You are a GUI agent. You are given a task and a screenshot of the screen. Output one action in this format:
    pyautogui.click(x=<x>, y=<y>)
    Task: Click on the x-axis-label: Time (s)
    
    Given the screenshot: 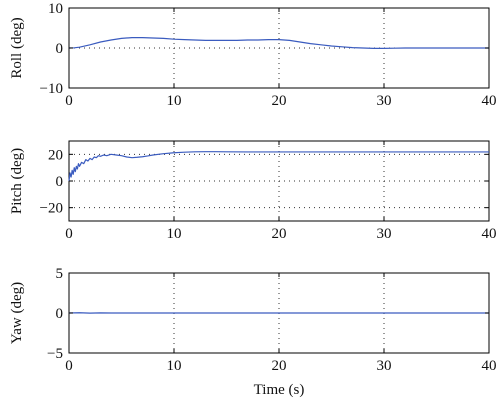 What is the action you would take?
    pyautogui.click(x=279, y=390)
    